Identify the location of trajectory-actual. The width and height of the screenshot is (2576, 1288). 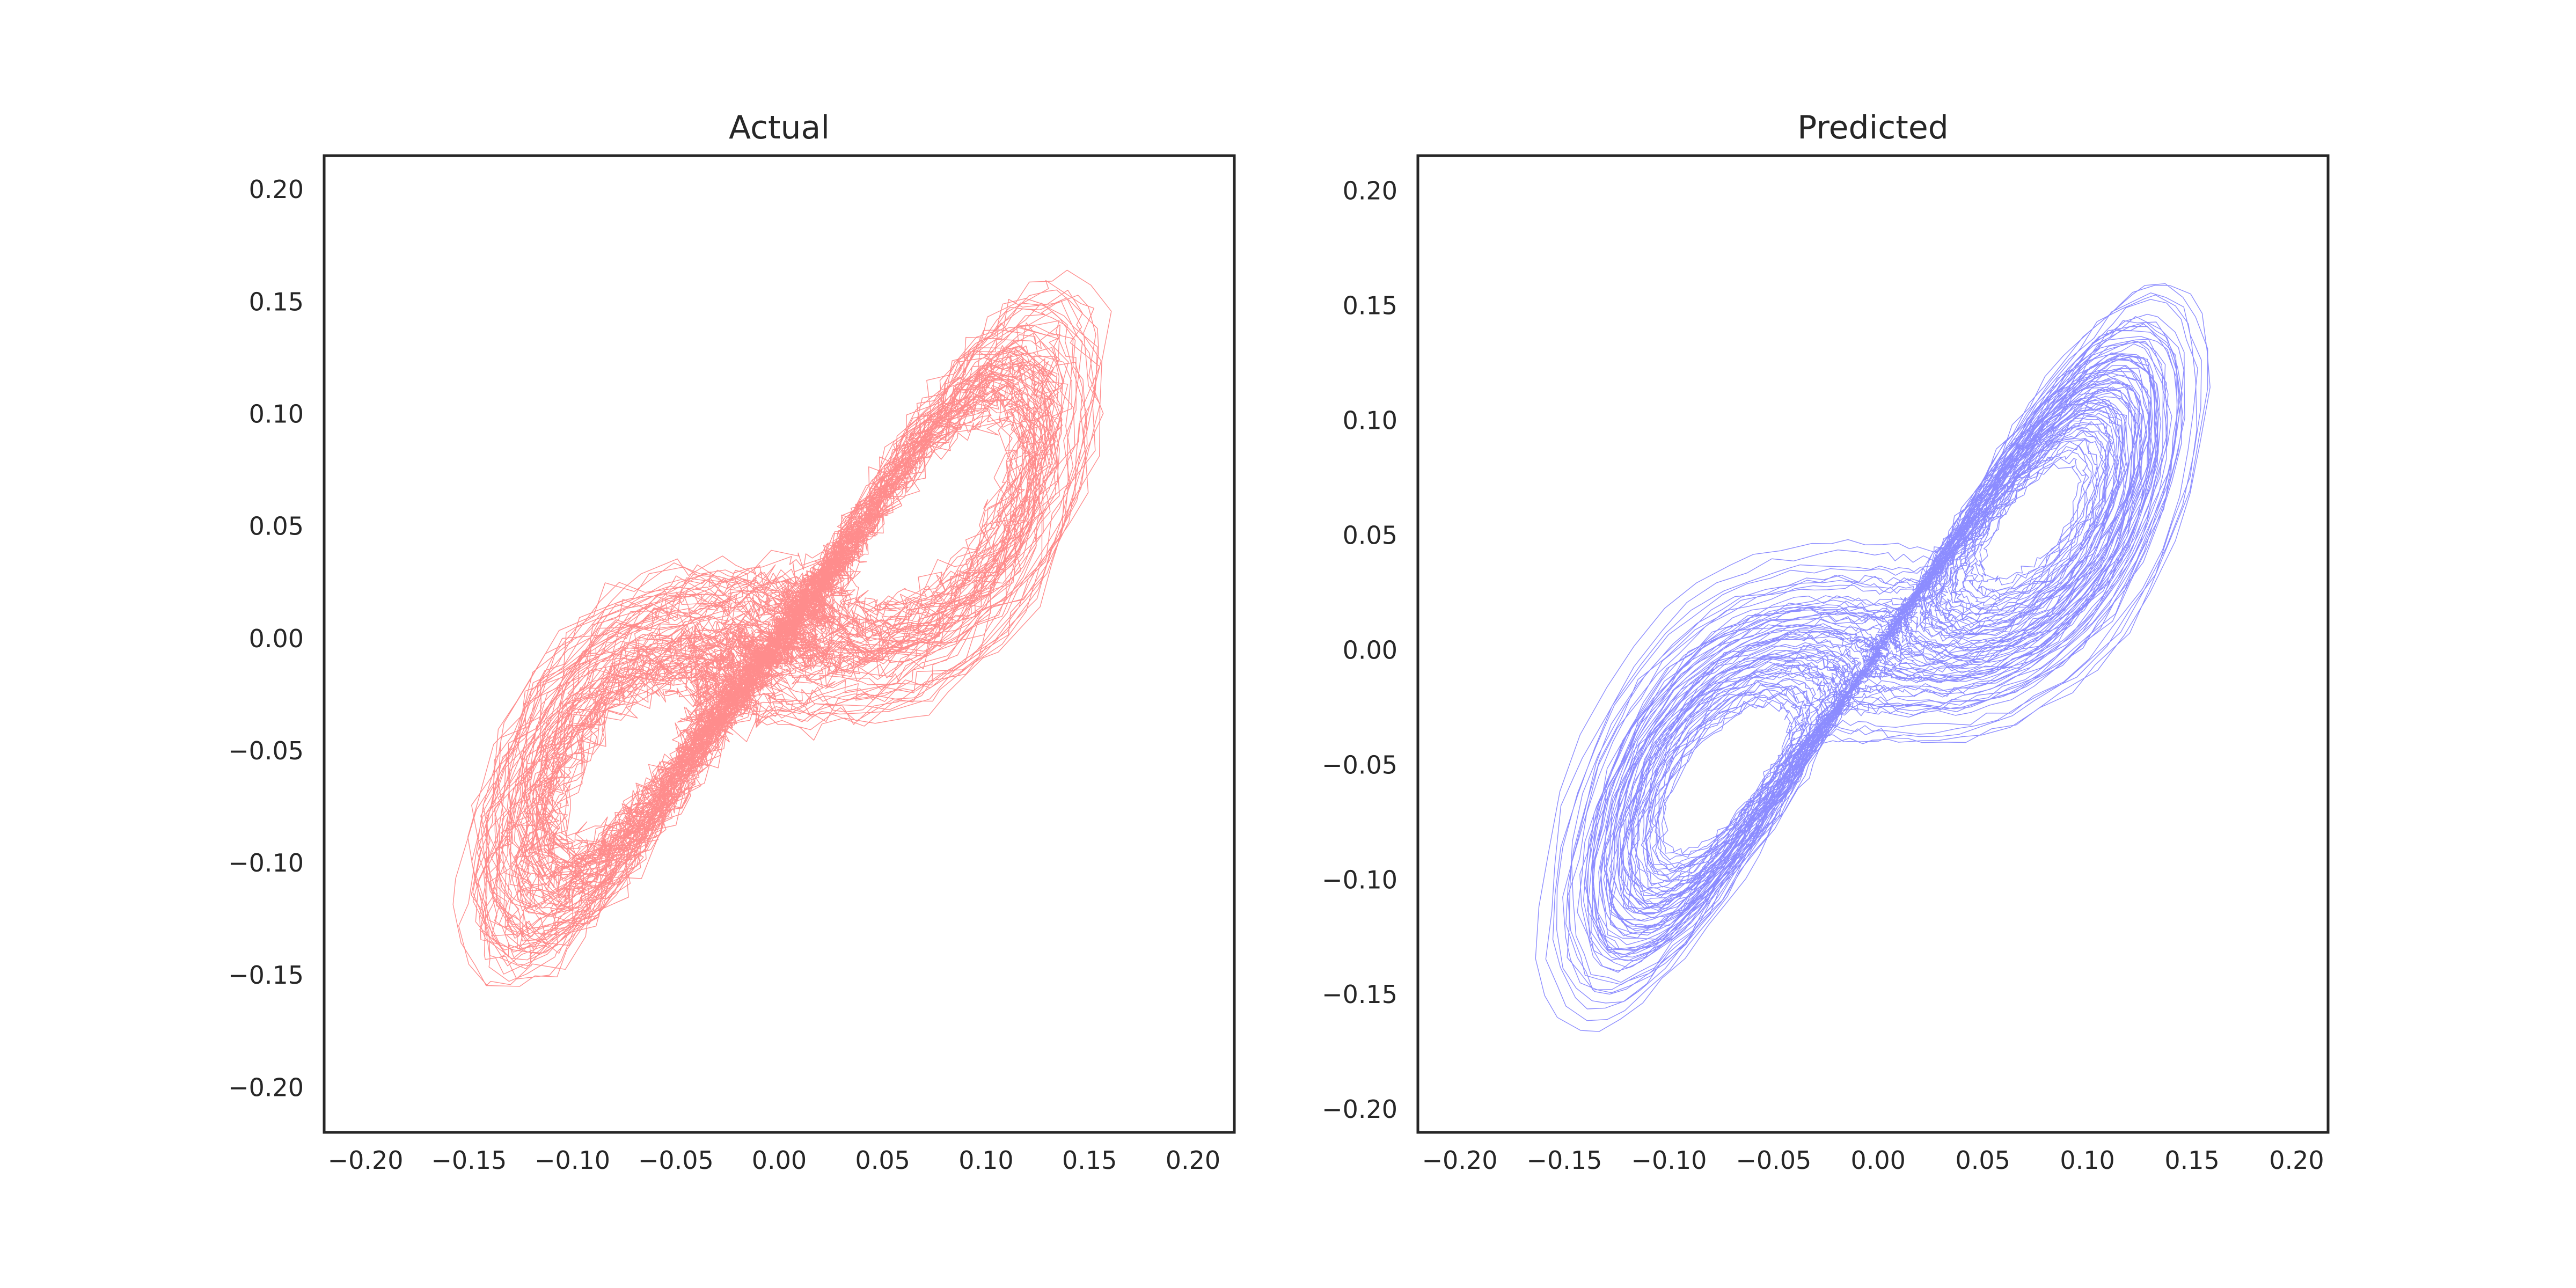
(782, 628).